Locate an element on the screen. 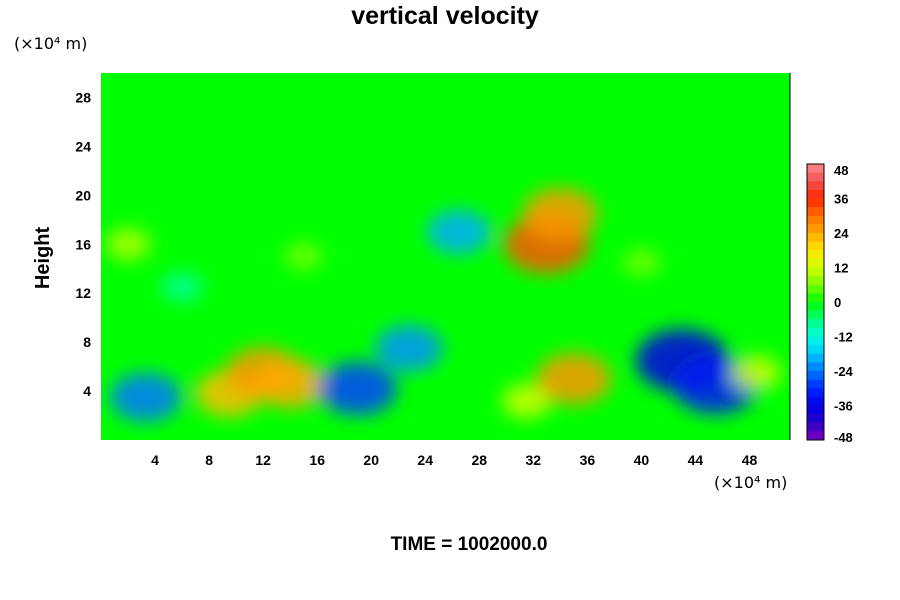 This screenshot has height=600, width=900. x-tick-label: 44 is located at coordinates (696, 460).